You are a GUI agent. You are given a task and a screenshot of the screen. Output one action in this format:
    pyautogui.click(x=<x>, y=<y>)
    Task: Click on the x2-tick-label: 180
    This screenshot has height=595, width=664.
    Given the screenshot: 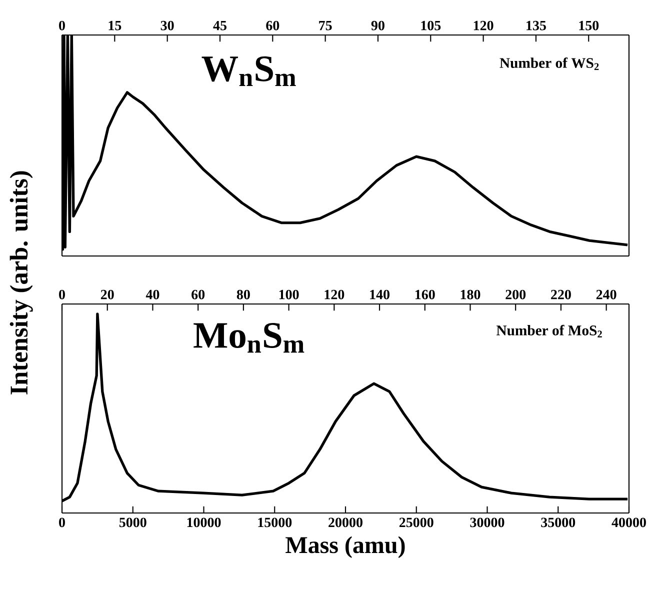 What is the action you would take?
    pyautogui.click(x=470, y=295)
    